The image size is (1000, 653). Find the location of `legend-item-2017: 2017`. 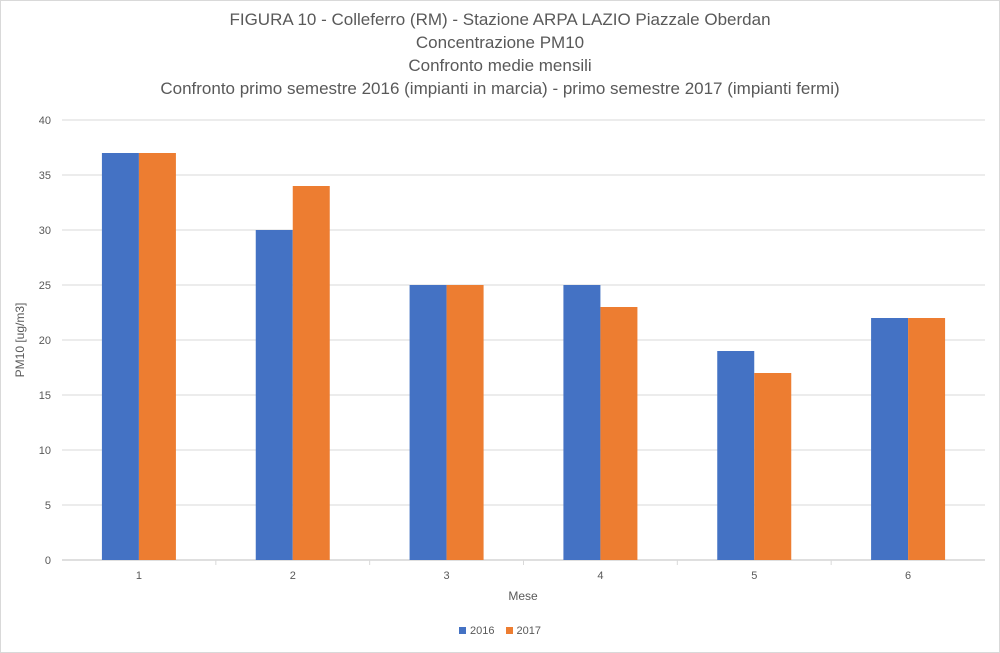

legend-item-2017: 2017 is located at coordinates (523, 631).